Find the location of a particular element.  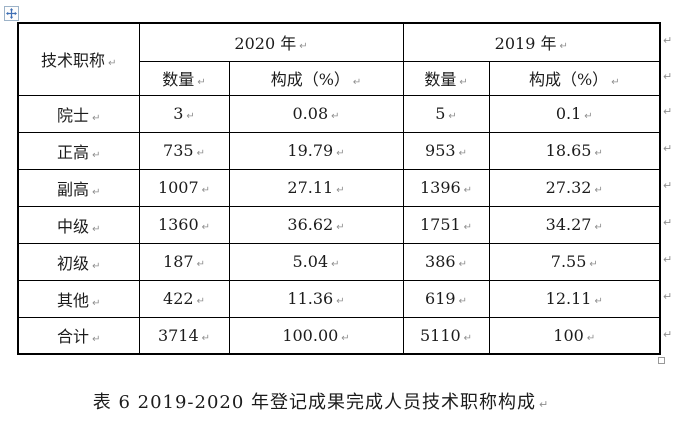

cell-c2020: 0.08 ↵ is located at coordinates (316, 113).